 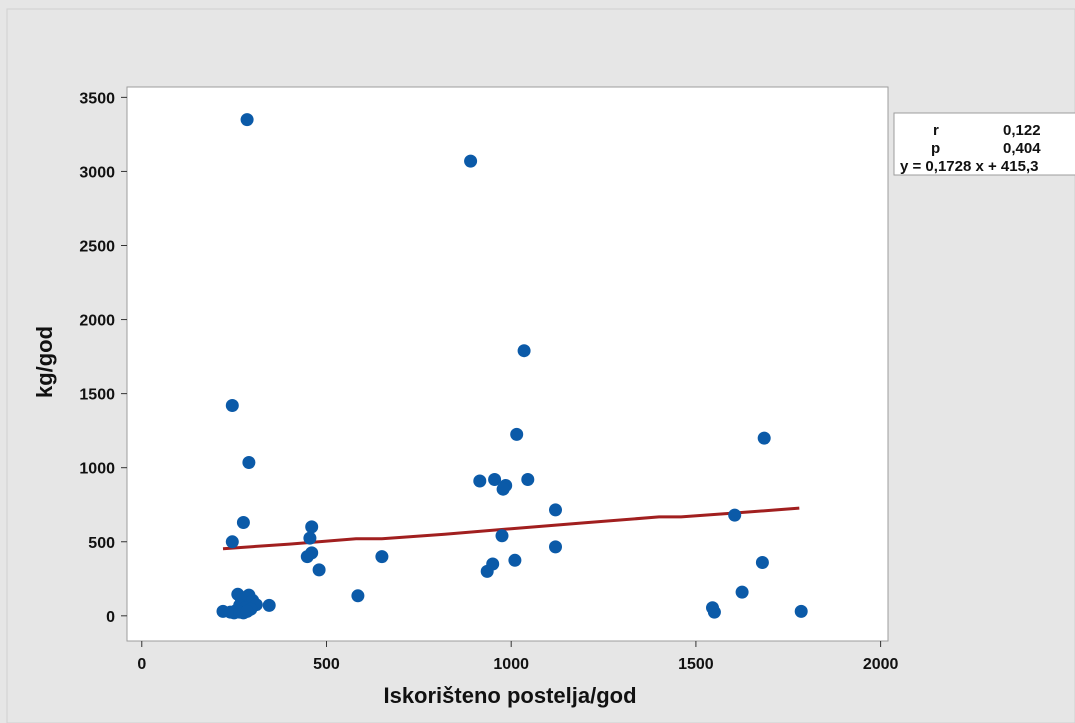 What do you see at coordinates (97, 395) in the screenshot?
I see `y-tick-label: 1500` at bounding box center [97, 395].